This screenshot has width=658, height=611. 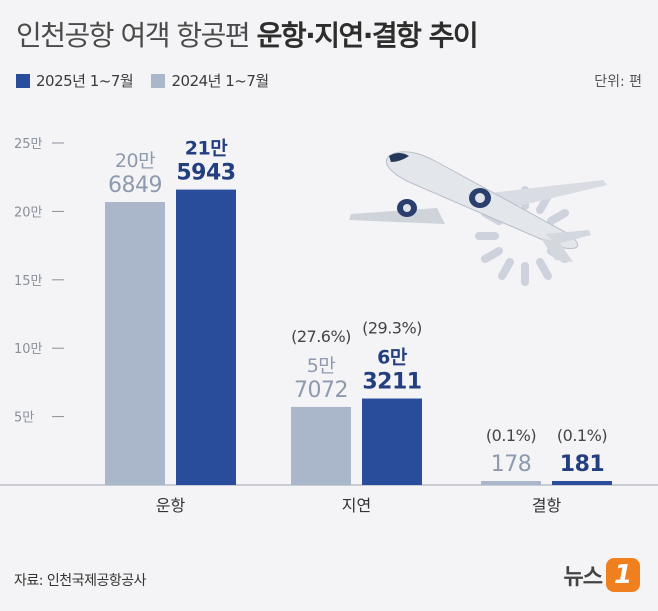 I want to click on y-tick-label: 5만, so click(x=24, y=418).